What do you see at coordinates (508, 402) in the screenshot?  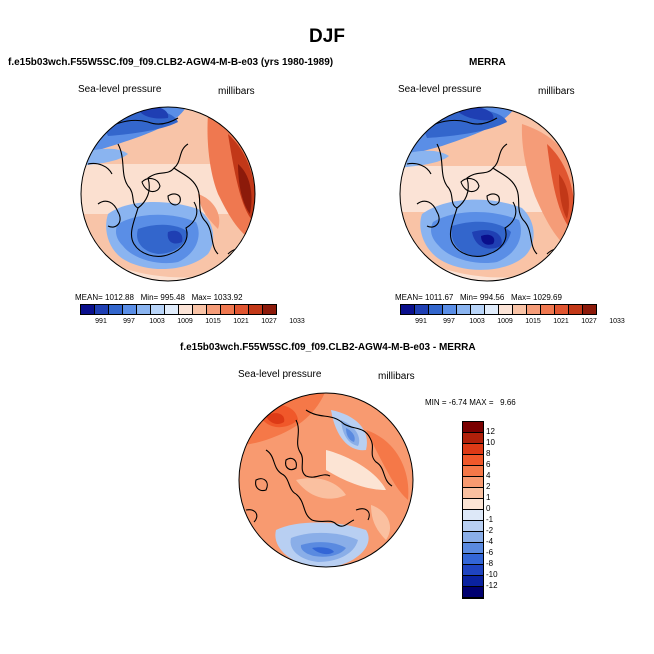 I see `diff-max-value: 9.66` at bounding box center [508, 402].